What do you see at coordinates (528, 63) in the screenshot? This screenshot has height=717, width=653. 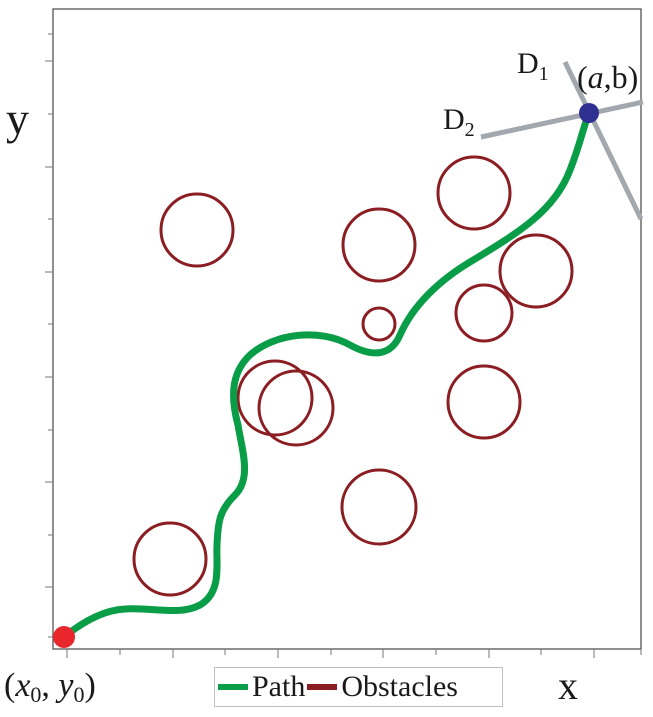 I see `d1-main: D` at bounding box center [528, 63].